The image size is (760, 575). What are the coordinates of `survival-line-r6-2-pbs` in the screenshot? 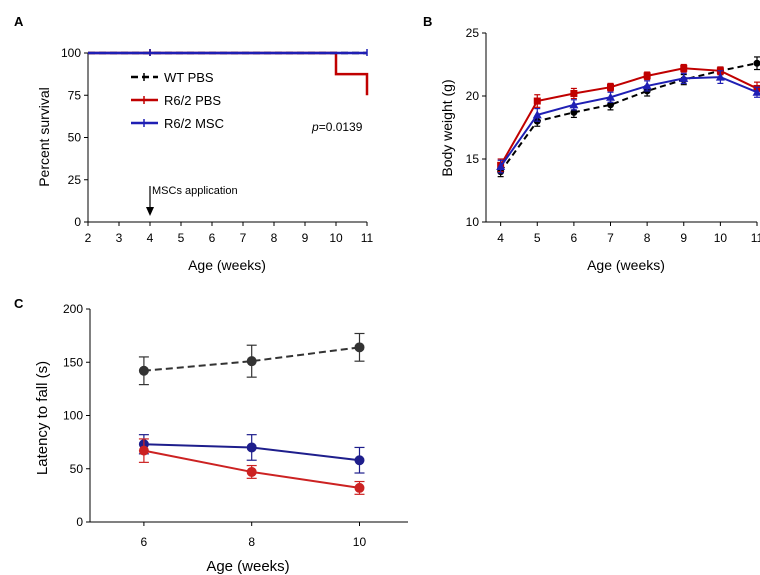 It's located at (228, 73).